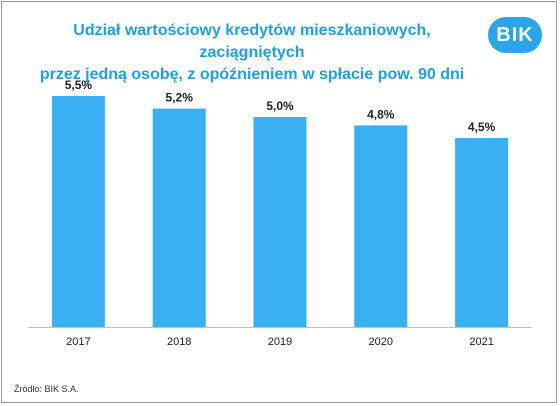 Image resolution: width=560 pixels, height=406 pixels. Describe the element at coordinates (280, 342) in the screenshot. I see `x-tick-label-2019: 2019` at that location.